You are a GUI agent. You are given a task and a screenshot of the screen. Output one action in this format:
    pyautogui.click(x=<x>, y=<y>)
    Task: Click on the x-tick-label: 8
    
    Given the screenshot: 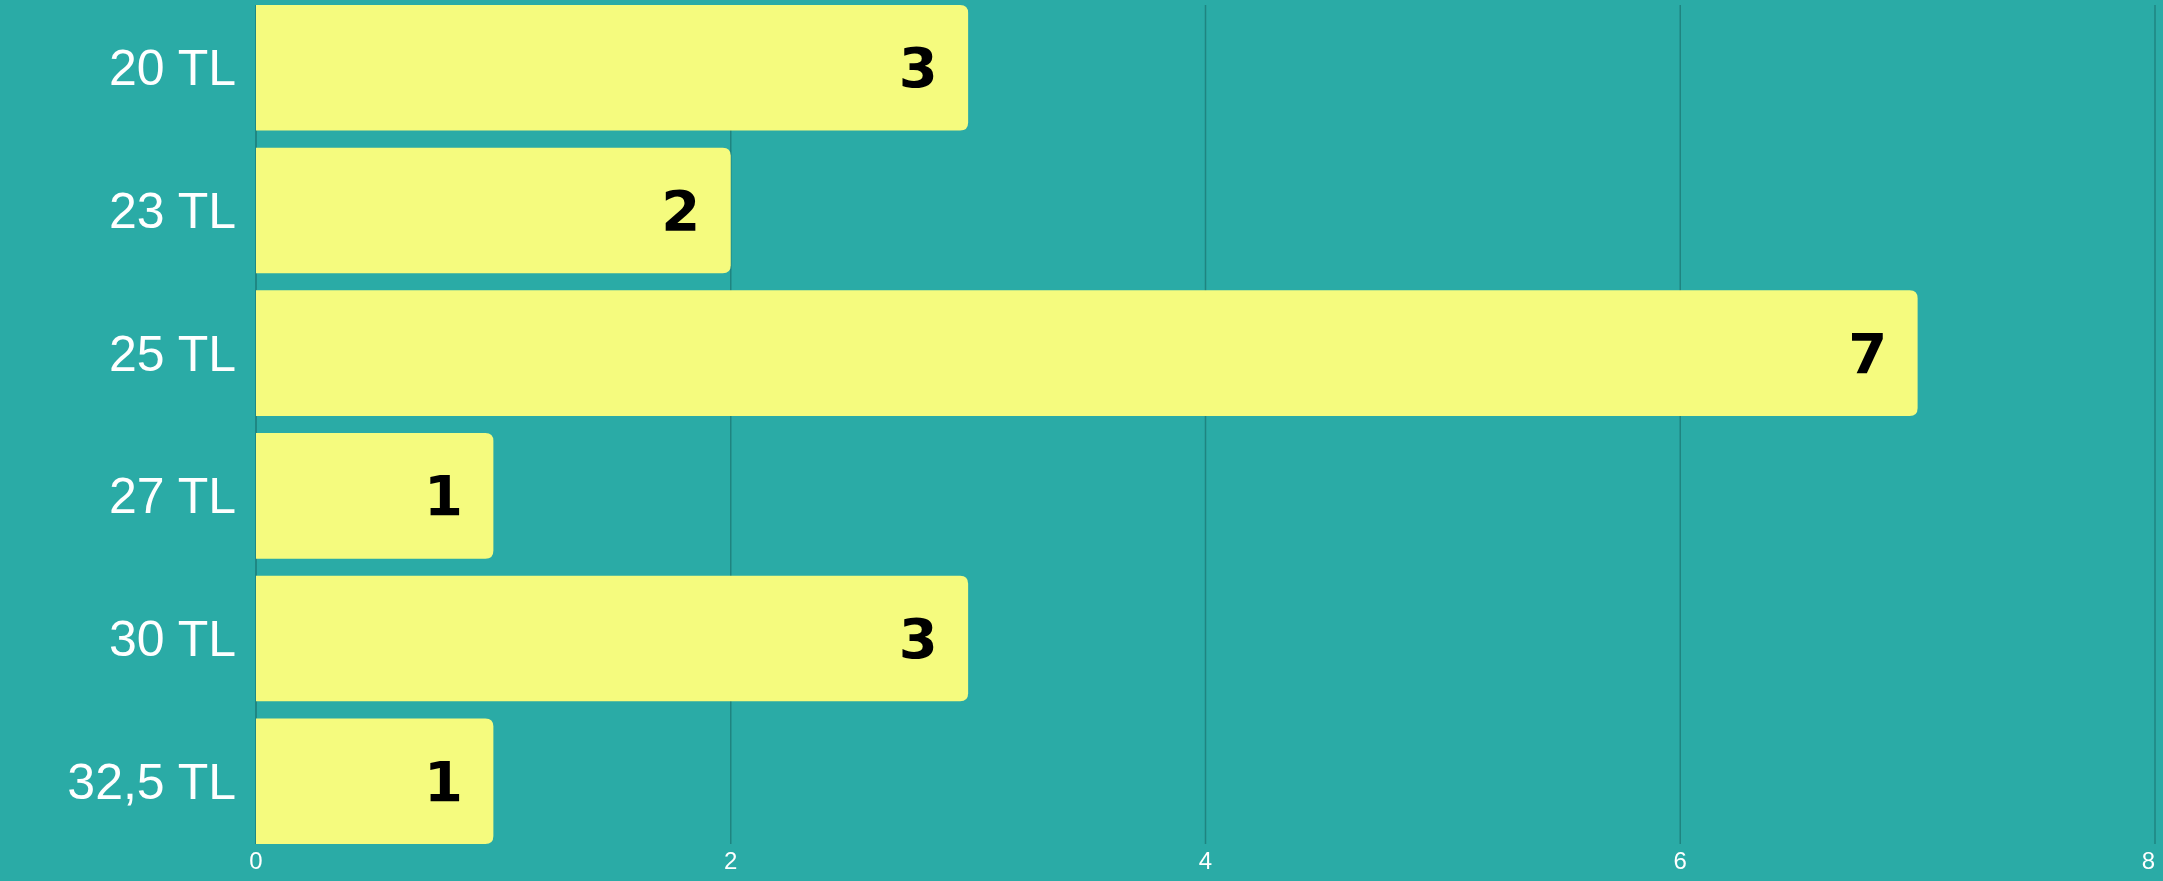 What is the action you would take?
    pyautogui.click(x=2148, y=860)
    